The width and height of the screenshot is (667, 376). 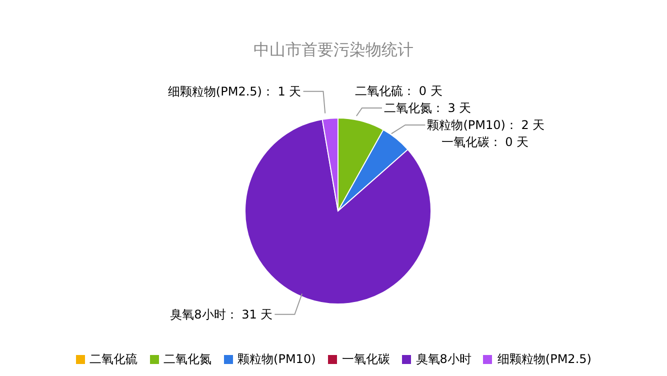 What do you see at coordinates (365, 359) in the screenshot?
I see `legend-label: 一氧化碳` at bounding box center [365, 359].